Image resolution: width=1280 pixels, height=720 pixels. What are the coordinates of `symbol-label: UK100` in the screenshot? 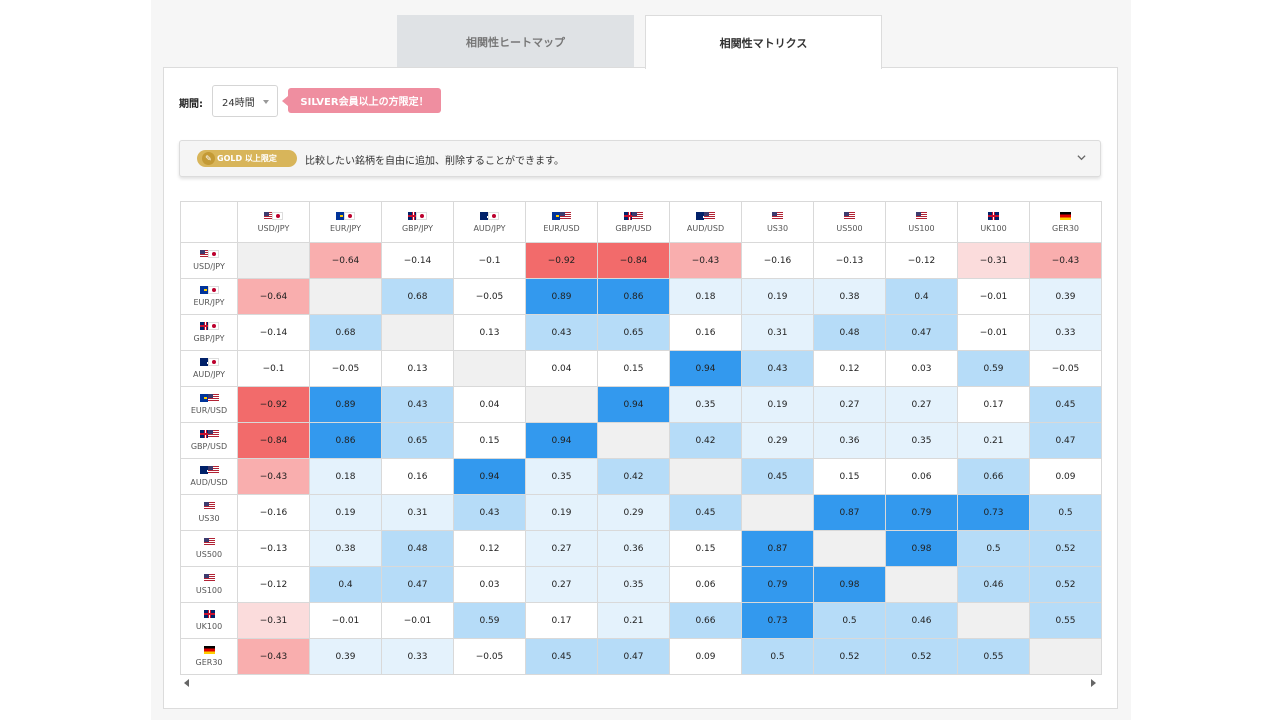 It's located at (993, 228).